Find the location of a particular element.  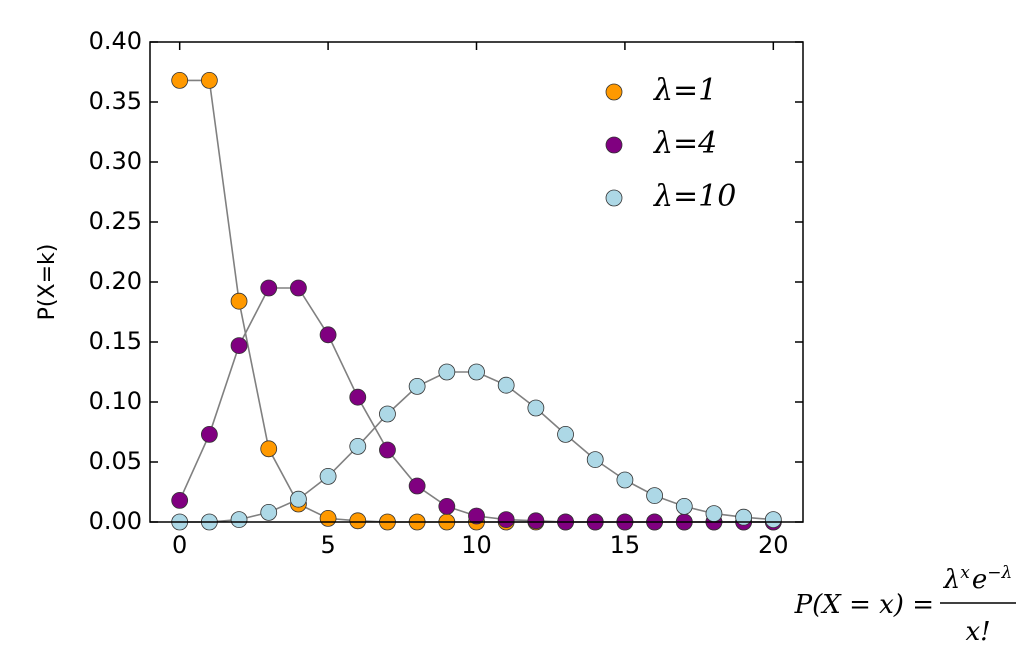

formula: P(X = x) = λxe−λ x! is located at coordinates (905, 605).